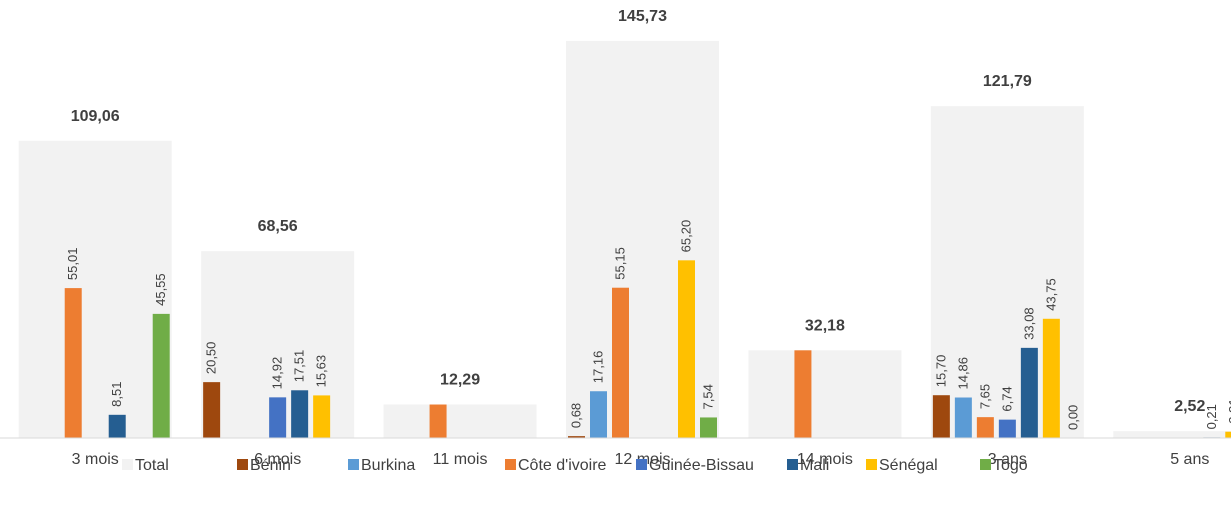 Image resolution: width=1231 pixels, height=505 pixels. Describe the element at coordinates (708, 396) in the screenshot. I see `value-label: 7,54` at that location.